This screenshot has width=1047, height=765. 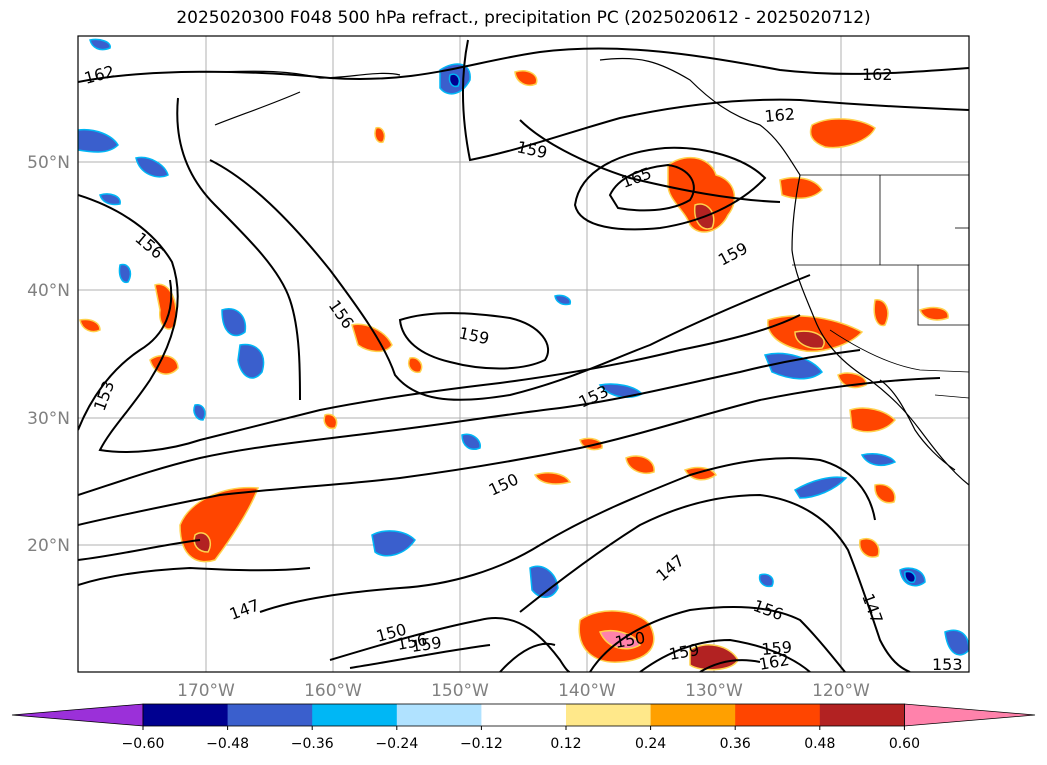 What do you see at coordinates (587, 691) in the screenshot?
I see `lon-label-140w: 140°W` at bounding box center [587, 691].